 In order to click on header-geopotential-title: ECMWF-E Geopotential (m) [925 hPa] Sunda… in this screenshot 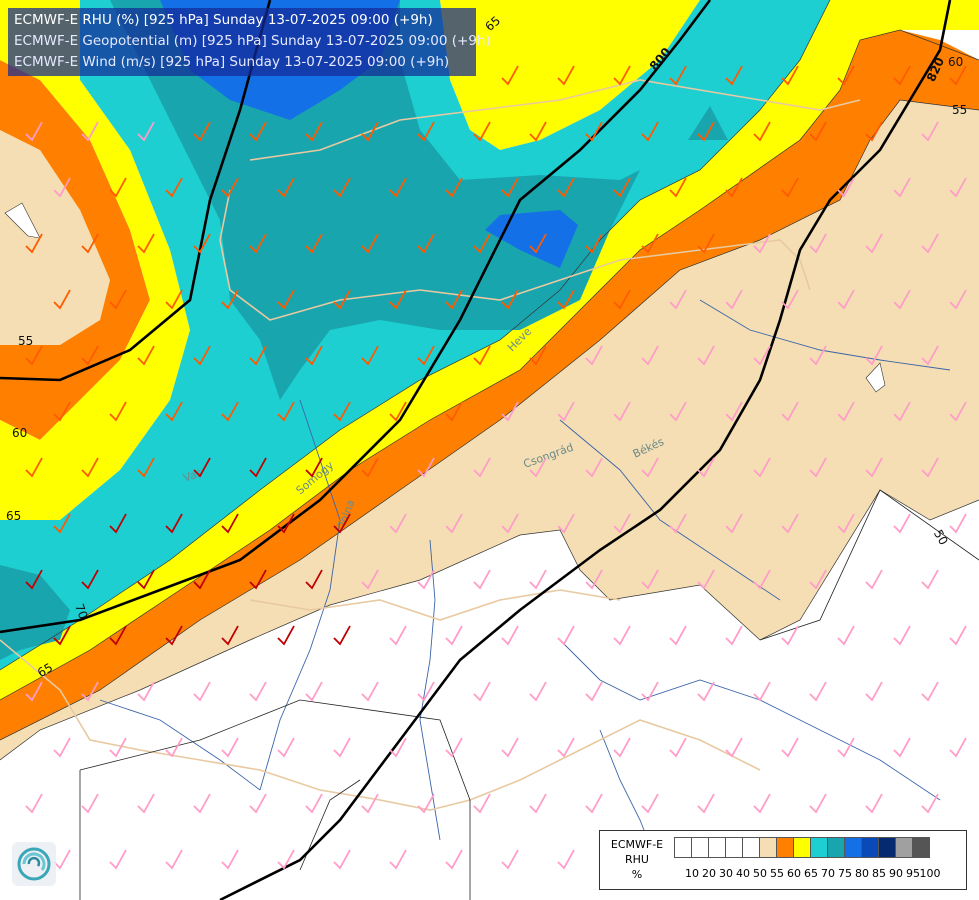, I will do `click(252, 41)`.